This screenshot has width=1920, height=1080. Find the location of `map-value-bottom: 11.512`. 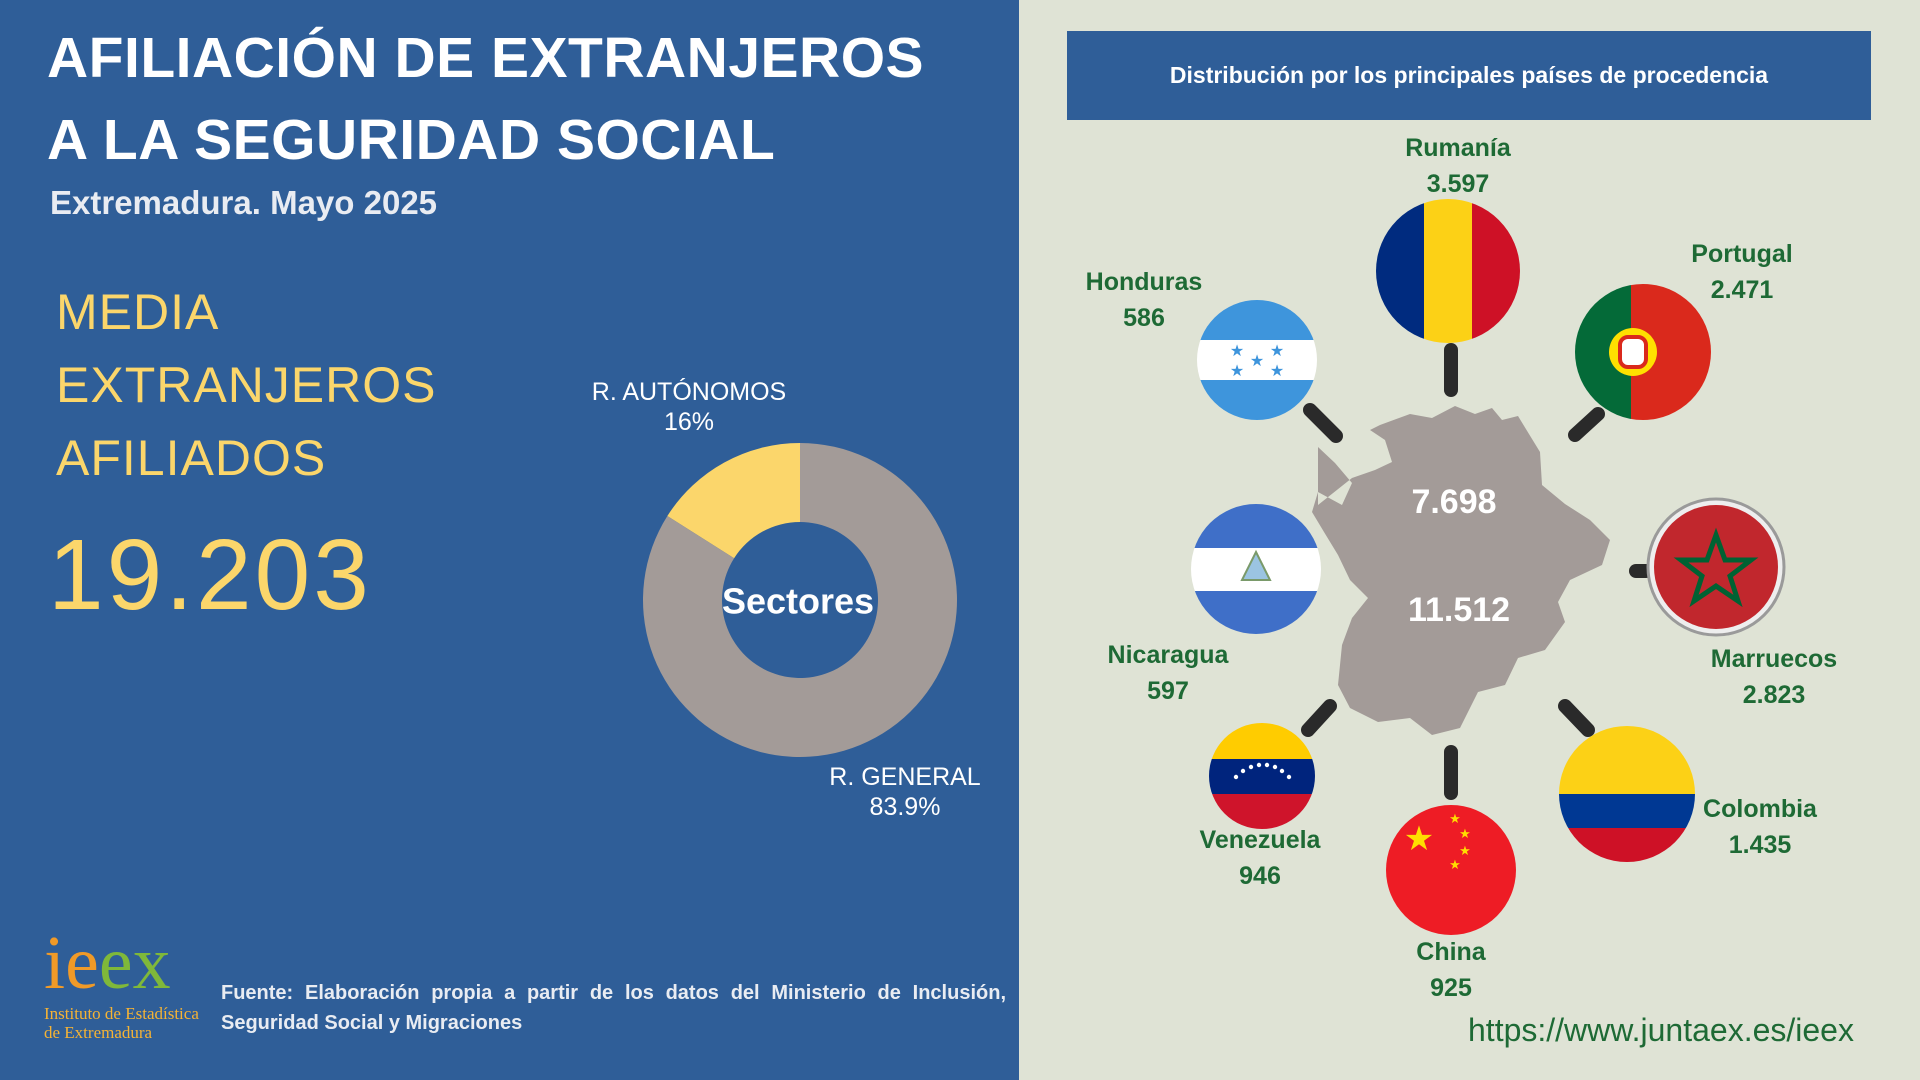

map-value-bottom: 11.512 is located at coordinates (1459, 610).